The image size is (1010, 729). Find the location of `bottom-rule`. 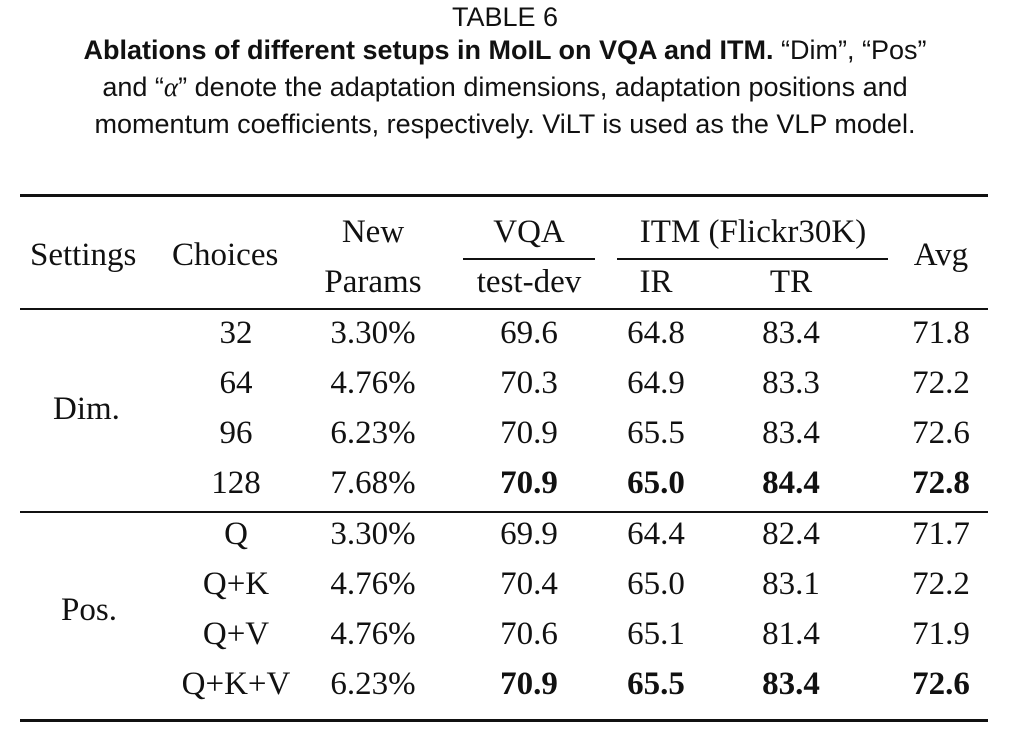

bottom-rule is located at coordinates (504, 720).